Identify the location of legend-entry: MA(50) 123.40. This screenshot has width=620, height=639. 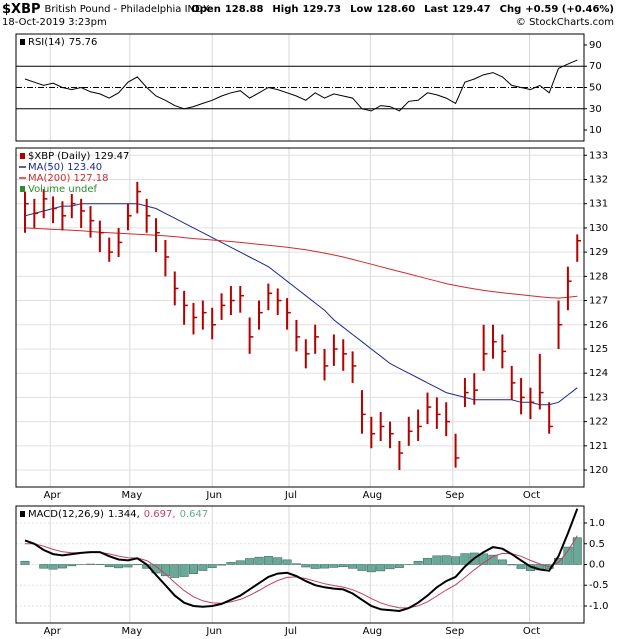
(65, 167).